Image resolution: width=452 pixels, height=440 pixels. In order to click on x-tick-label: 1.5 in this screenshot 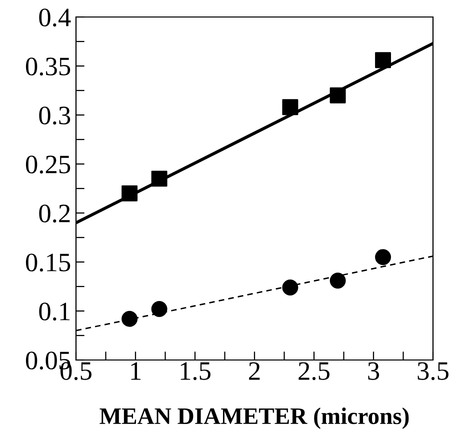, I will do `click(195, 371)`.